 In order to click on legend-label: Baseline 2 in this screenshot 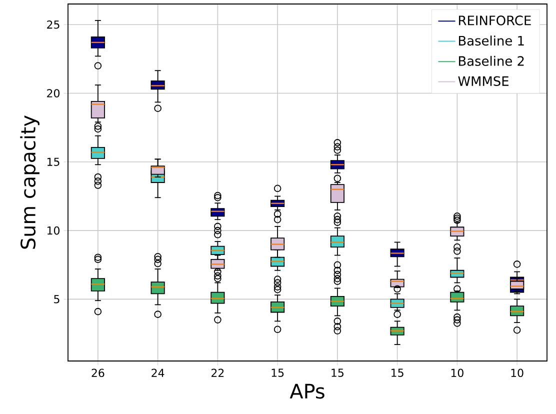, I will do `click(491, 61)`.